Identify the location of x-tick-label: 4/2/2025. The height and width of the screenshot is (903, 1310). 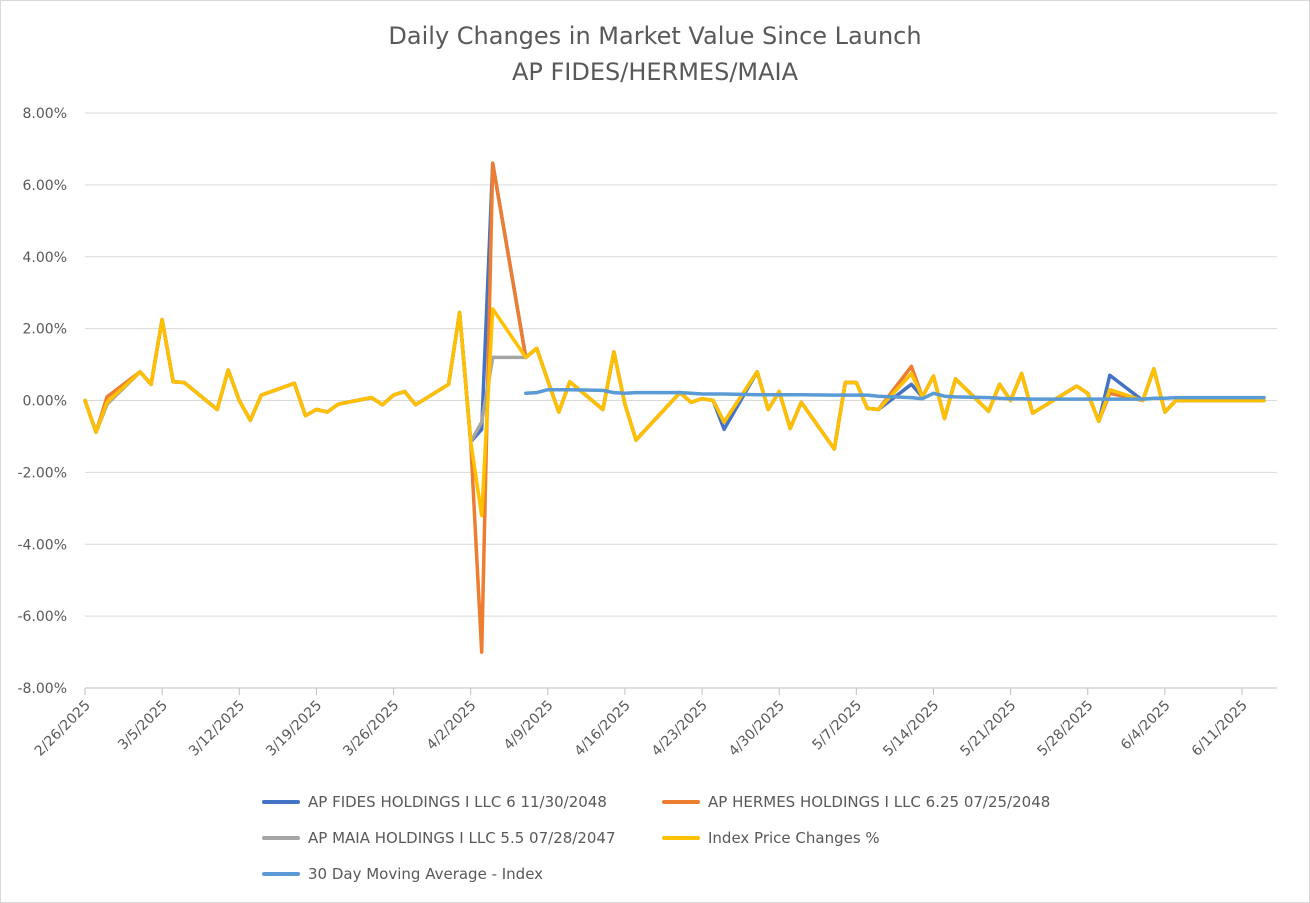
(452, 726).